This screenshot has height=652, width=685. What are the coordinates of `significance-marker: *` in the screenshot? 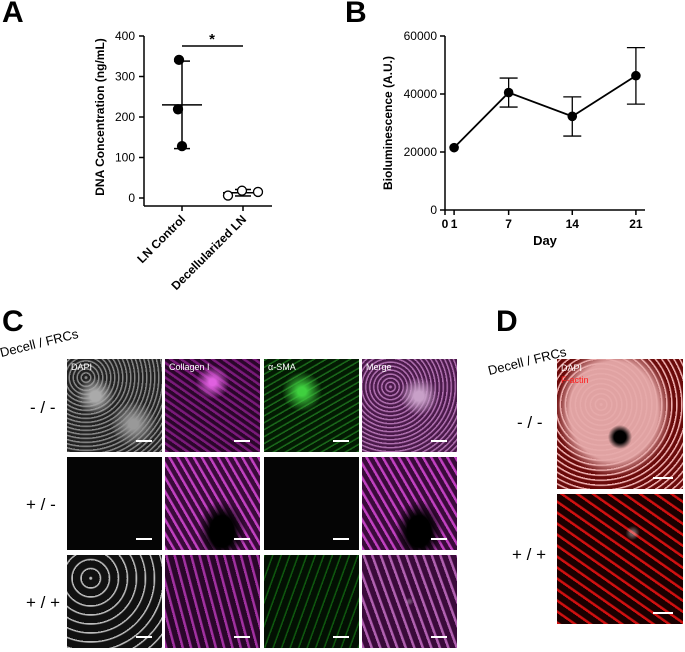 It's located at (212, 39).